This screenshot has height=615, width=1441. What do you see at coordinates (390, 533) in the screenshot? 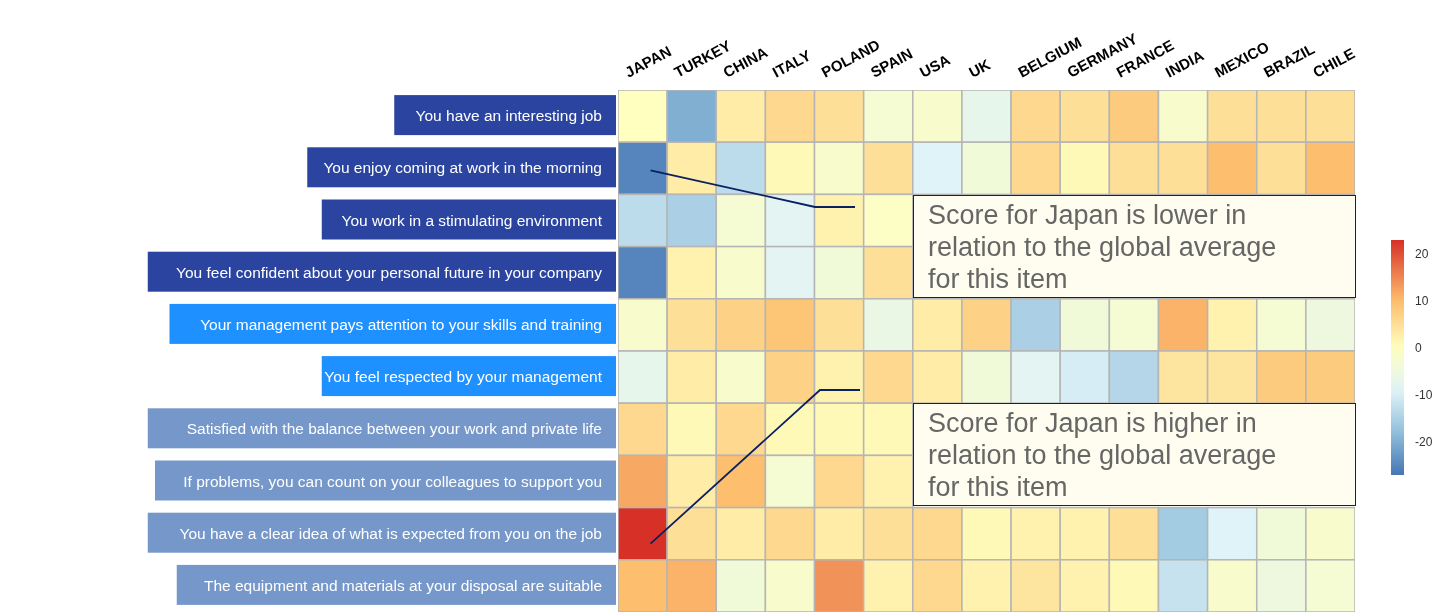
I see `y-tick-label: You have a clear idea of what is expected from you on the job` at bounding box center [390, 533].